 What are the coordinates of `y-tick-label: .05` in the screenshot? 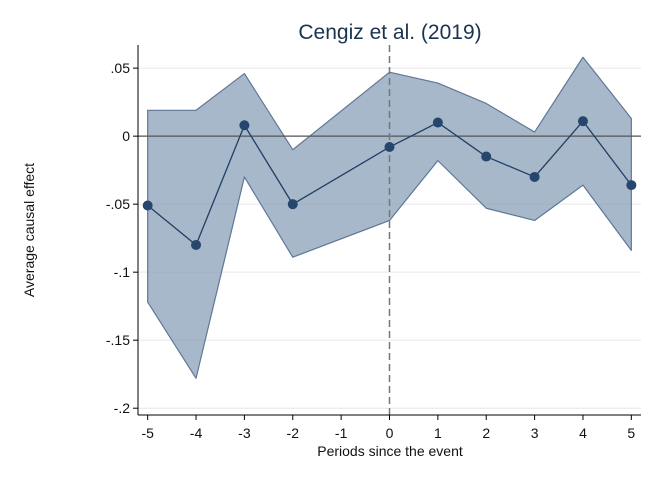 It's located at (121, 68).